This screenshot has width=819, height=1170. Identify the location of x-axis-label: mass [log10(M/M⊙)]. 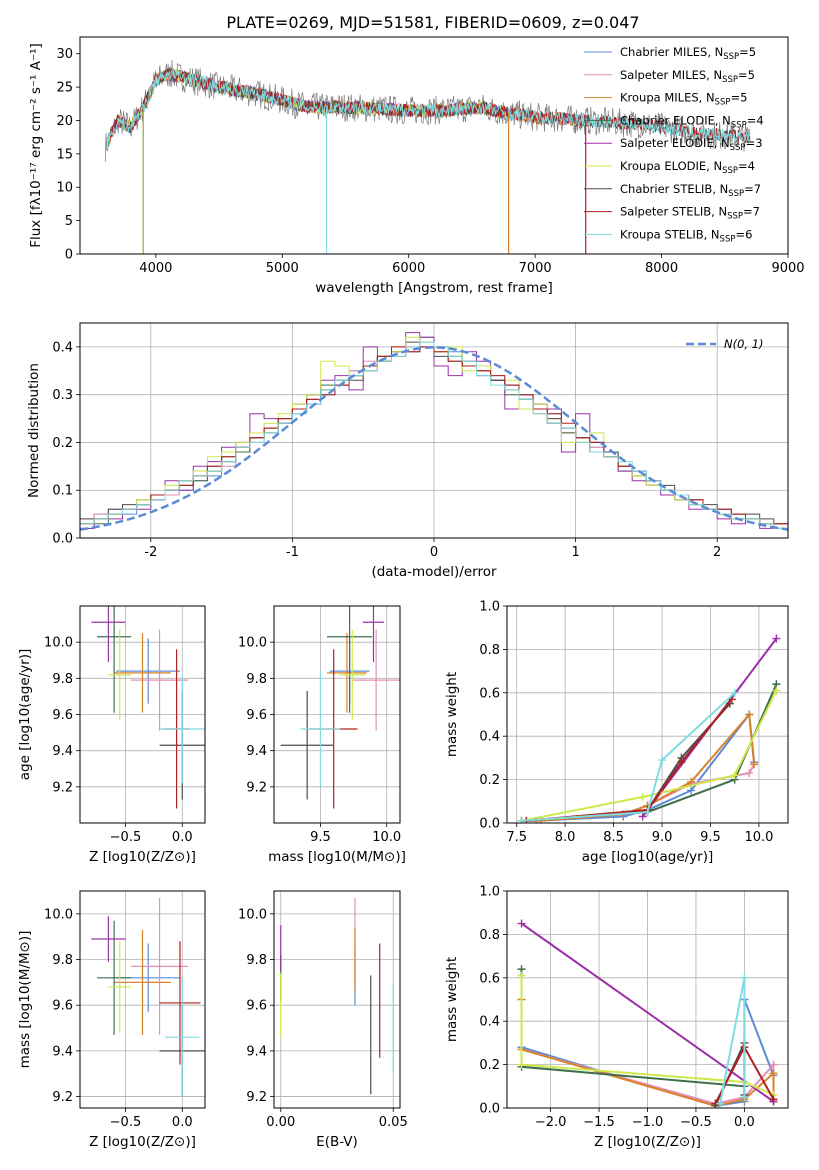
(337, 857).